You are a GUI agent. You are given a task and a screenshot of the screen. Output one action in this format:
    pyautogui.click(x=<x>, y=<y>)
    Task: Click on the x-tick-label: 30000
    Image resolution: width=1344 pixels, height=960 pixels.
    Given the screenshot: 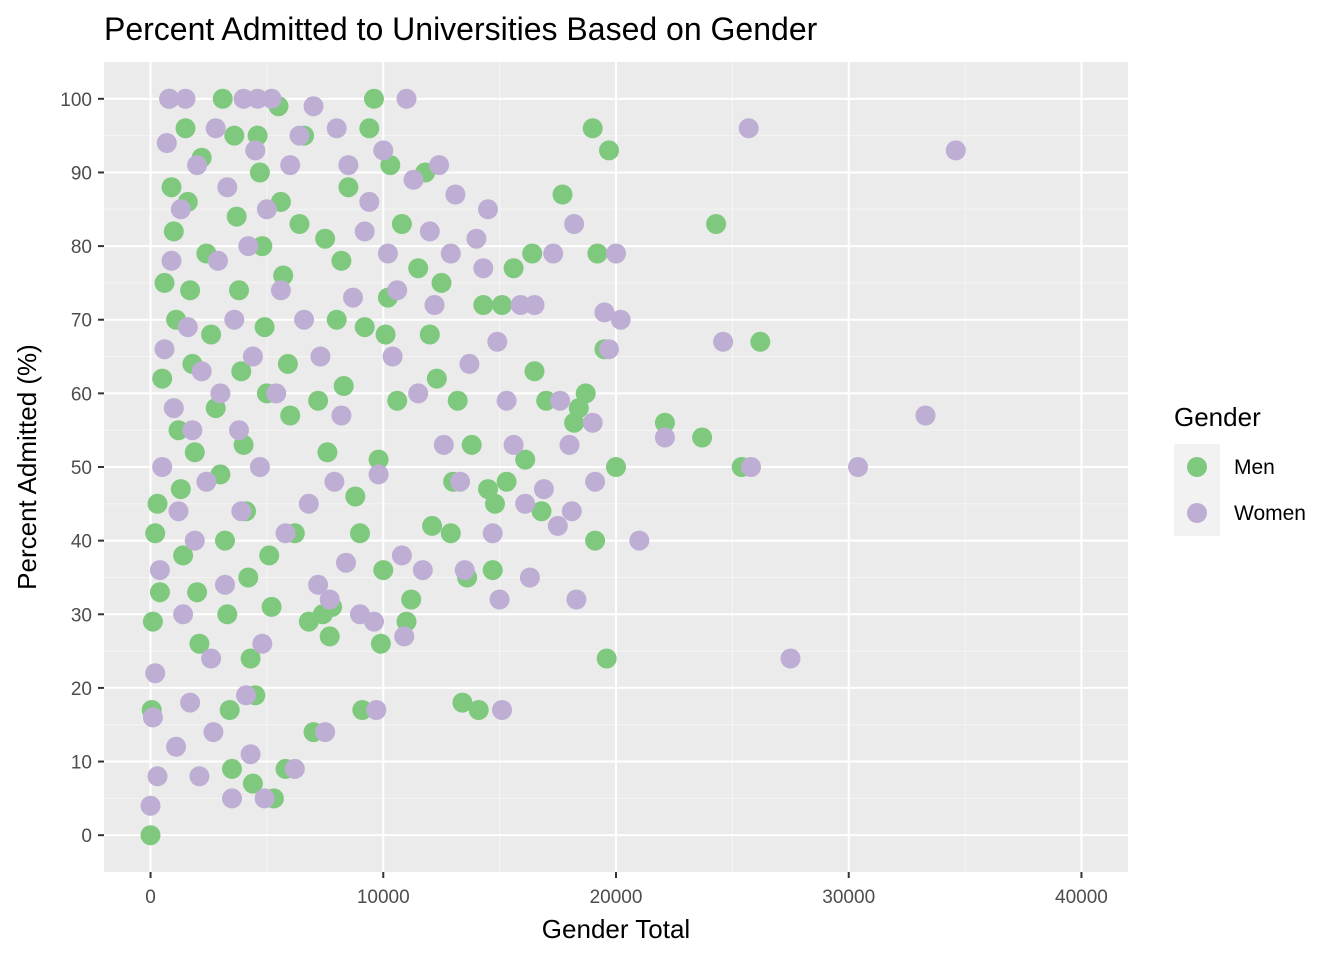 What is the action you would take?
    pyautogui.click(x=848, y=897)
    